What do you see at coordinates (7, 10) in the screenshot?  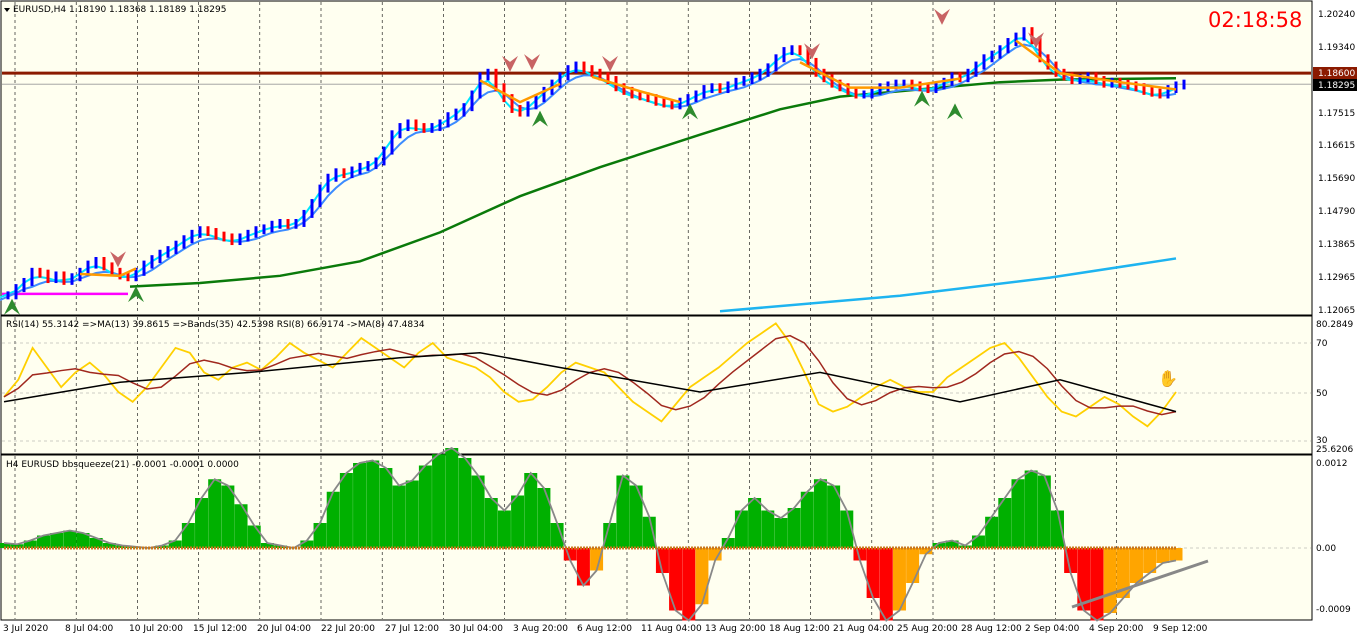 I see `symbol-menu-icon` at bounding box center [7, 10].